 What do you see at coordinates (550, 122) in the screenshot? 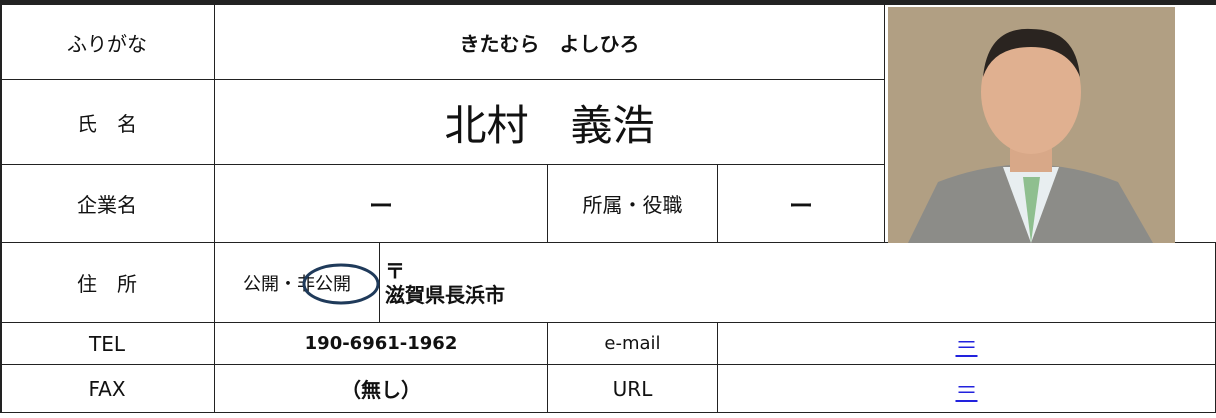
I see `value: 北村 義浩` at bounding box center [550, 122].